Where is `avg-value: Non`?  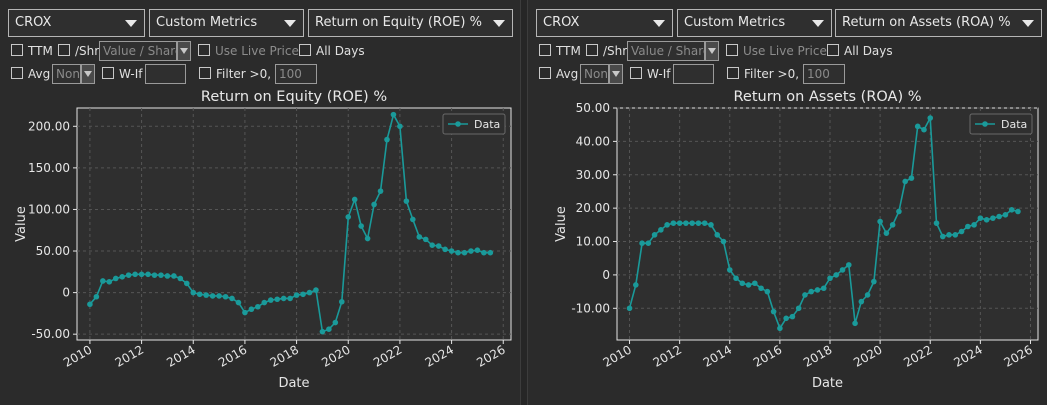 avg-value: Non is located at coordinates (68, 74).